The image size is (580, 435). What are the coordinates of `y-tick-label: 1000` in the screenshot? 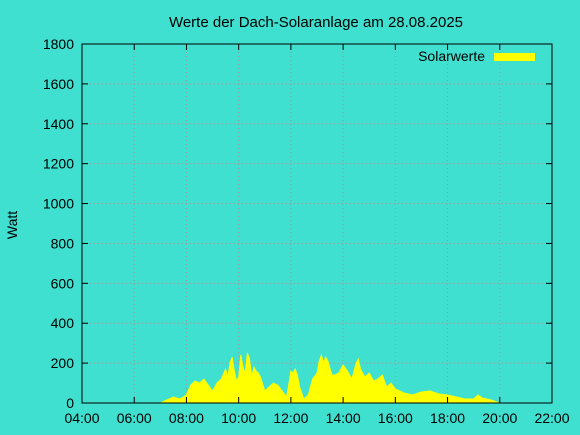 It's located at (58, 204).